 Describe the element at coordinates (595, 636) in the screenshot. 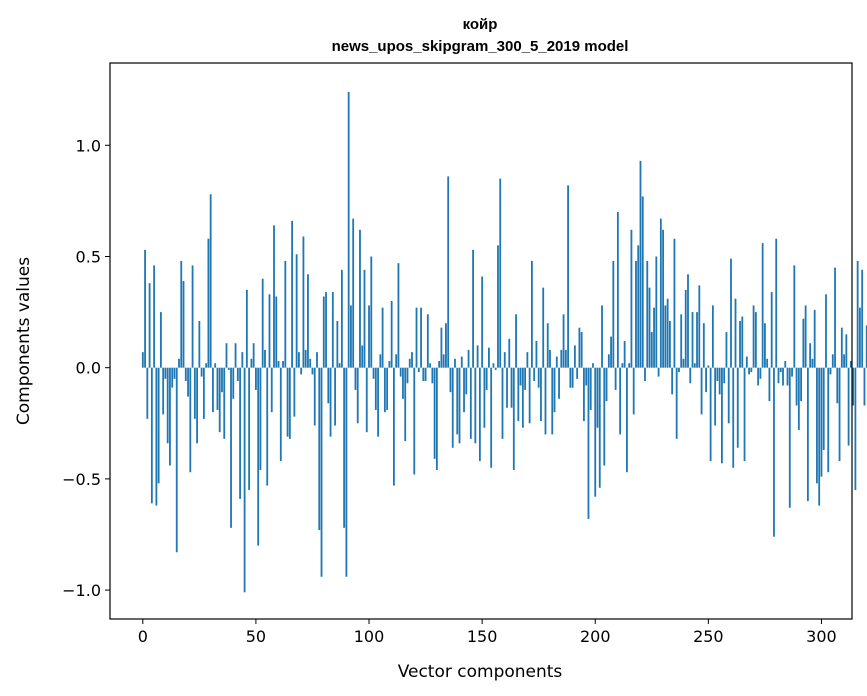

I see `x-tick-label: 200` at that location.